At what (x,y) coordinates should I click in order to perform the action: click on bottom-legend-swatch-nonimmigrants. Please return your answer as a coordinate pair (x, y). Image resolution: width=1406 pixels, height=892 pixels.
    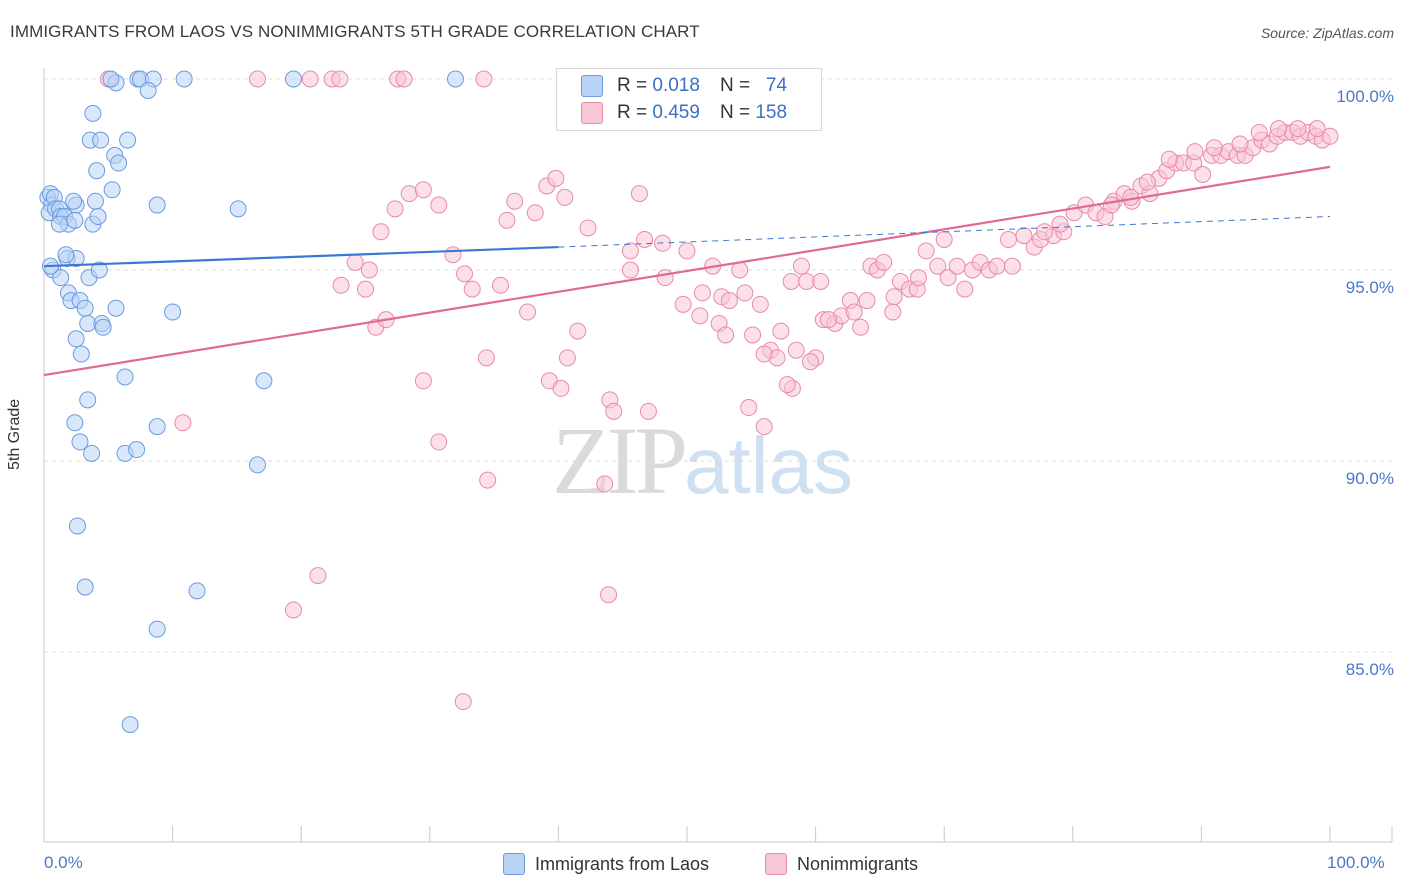
    Looking at the image, I should click on (776, 864).